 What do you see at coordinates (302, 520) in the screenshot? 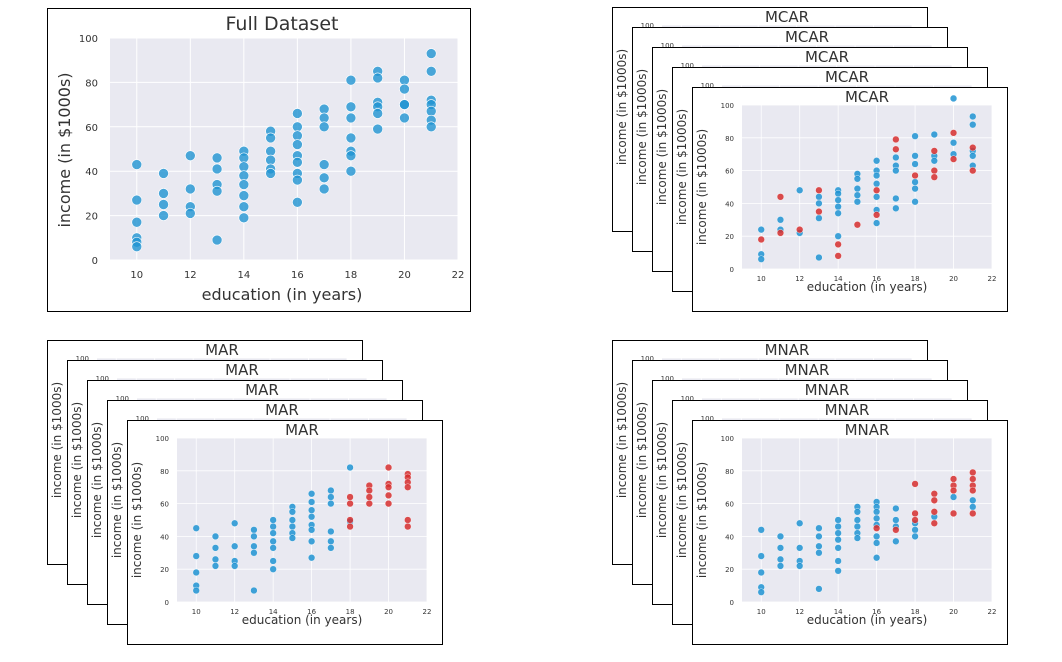
I see `plot-area` at bounding box center [302, 520].